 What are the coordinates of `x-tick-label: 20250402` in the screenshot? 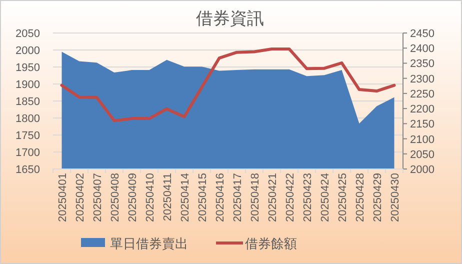 It's located at (80, 197).